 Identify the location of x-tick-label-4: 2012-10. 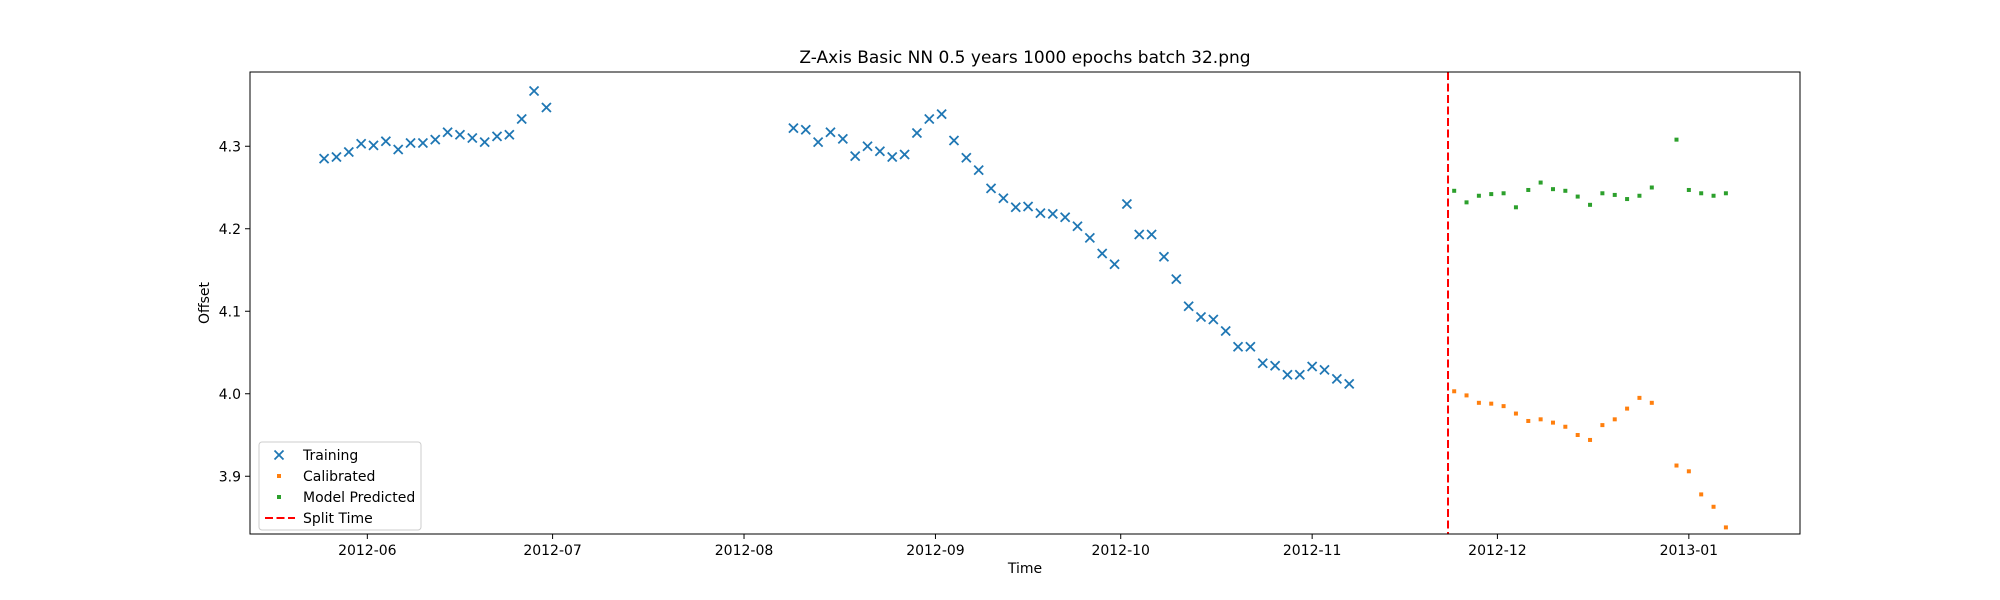
(1120, 551).